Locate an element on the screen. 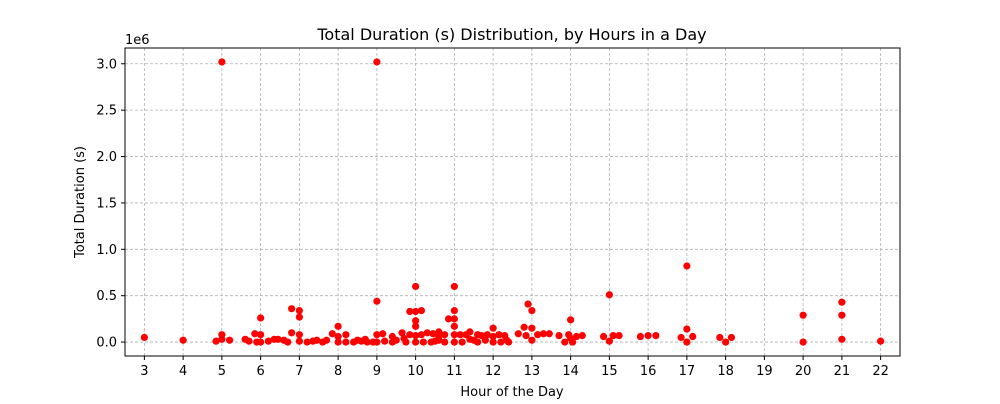 The height and width of the screenshot is (404, 1000). x-tick-label: 5 is located at coordinates (222, 371).